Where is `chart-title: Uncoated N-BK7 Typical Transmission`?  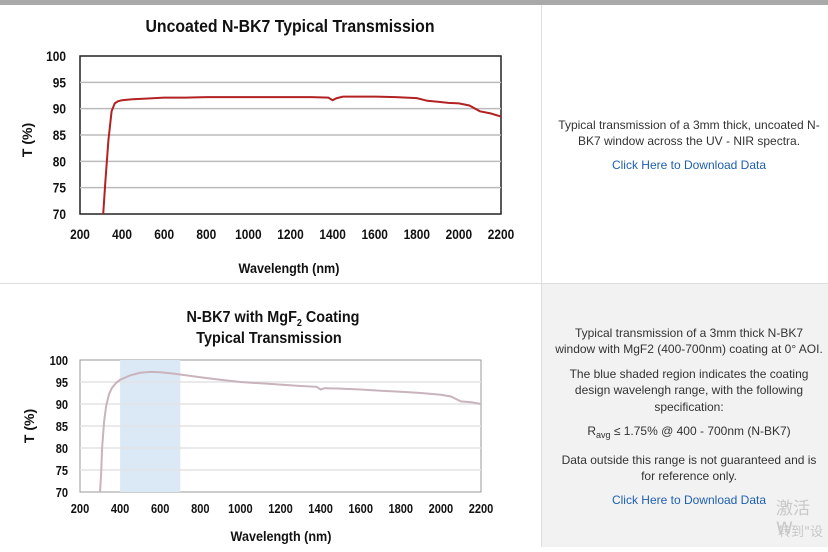 chart-title: Uncoated N-BK7 Typical Transmission is located at coordinates (289, 26).